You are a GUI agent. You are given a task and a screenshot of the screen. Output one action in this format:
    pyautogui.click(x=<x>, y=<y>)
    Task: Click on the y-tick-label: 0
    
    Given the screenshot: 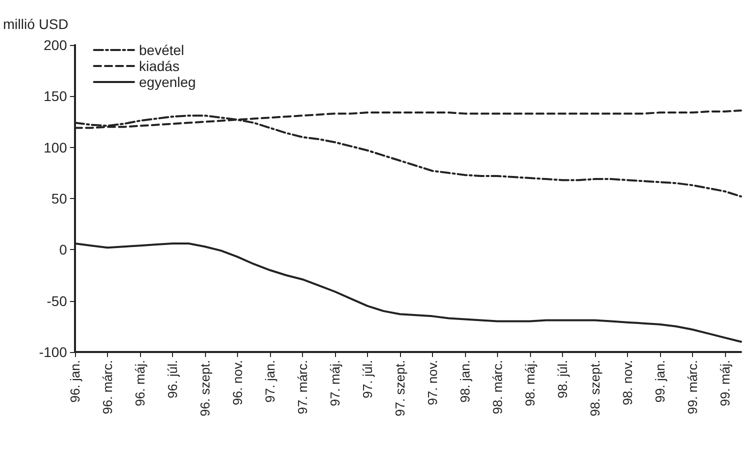 What is the action you would take?
    pyautogui.click(x=63, y=250)
    